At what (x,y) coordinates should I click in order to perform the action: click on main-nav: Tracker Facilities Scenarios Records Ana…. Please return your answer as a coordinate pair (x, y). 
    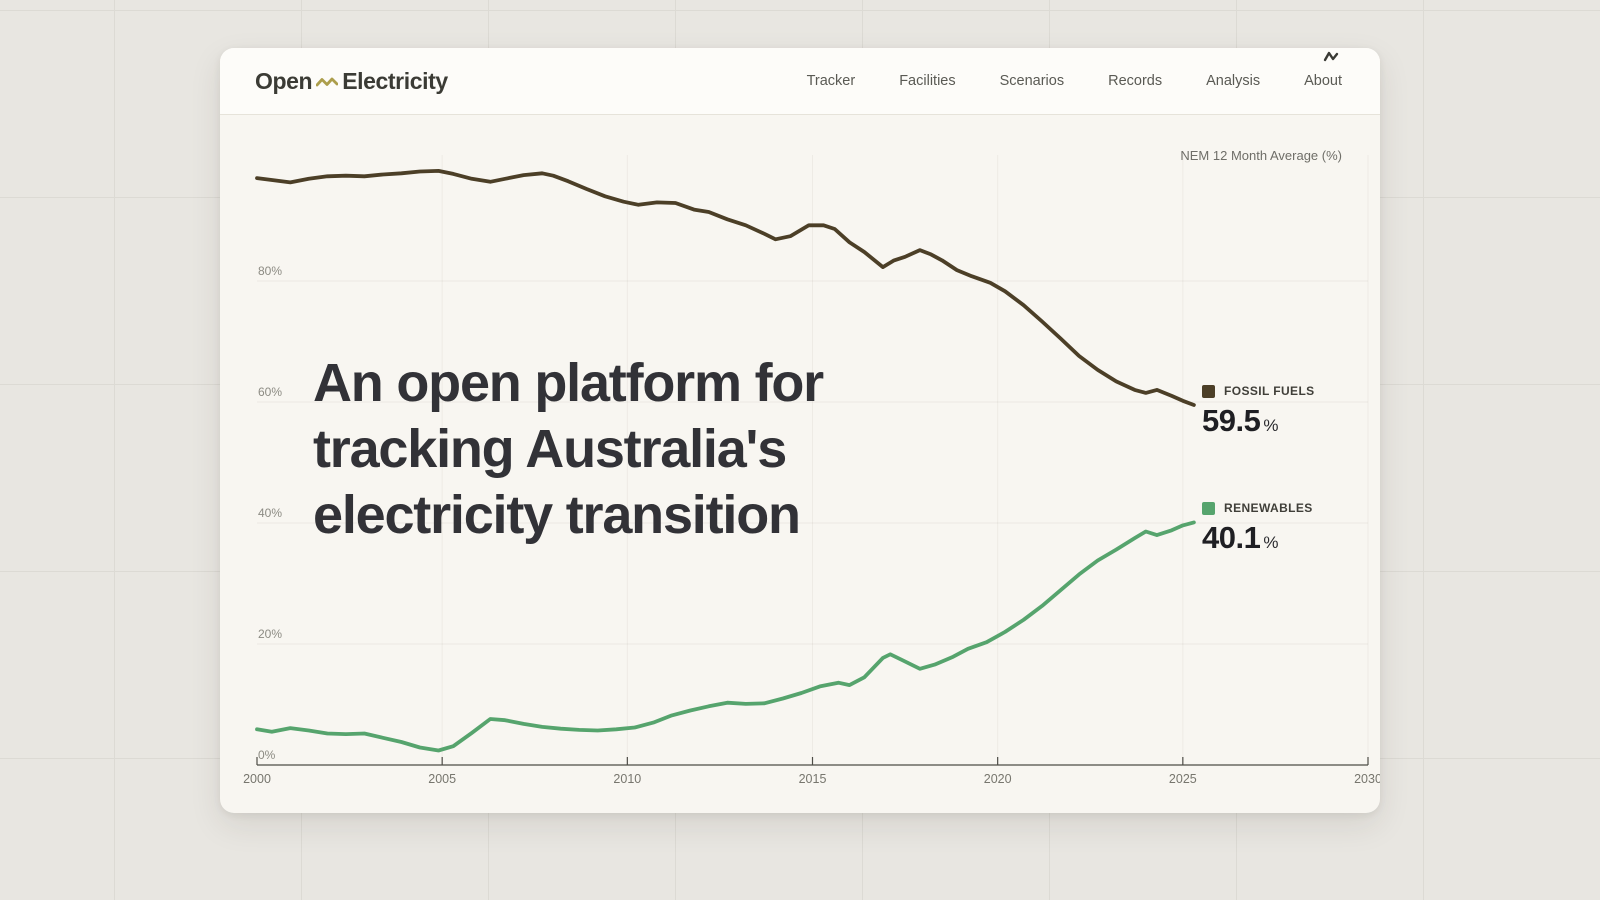
    Looking at the image, I should click on (1074, 81).